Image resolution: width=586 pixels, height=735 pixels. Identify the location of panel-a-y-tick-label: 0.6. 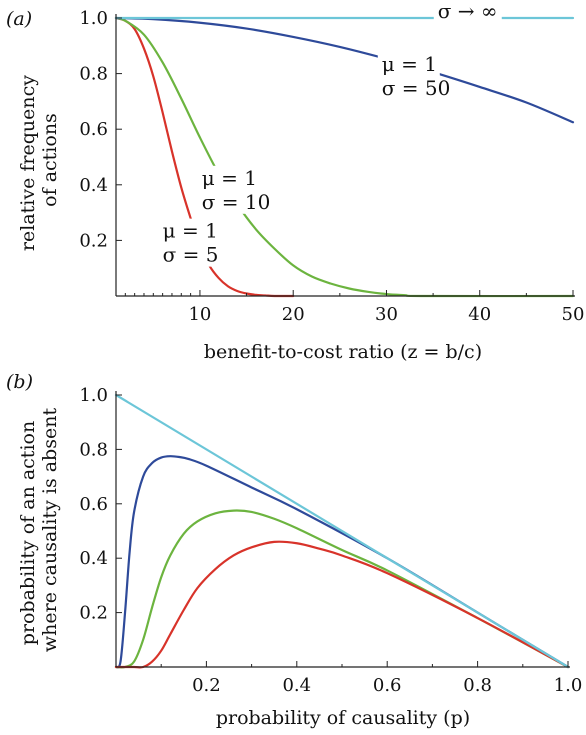
(93, 129).